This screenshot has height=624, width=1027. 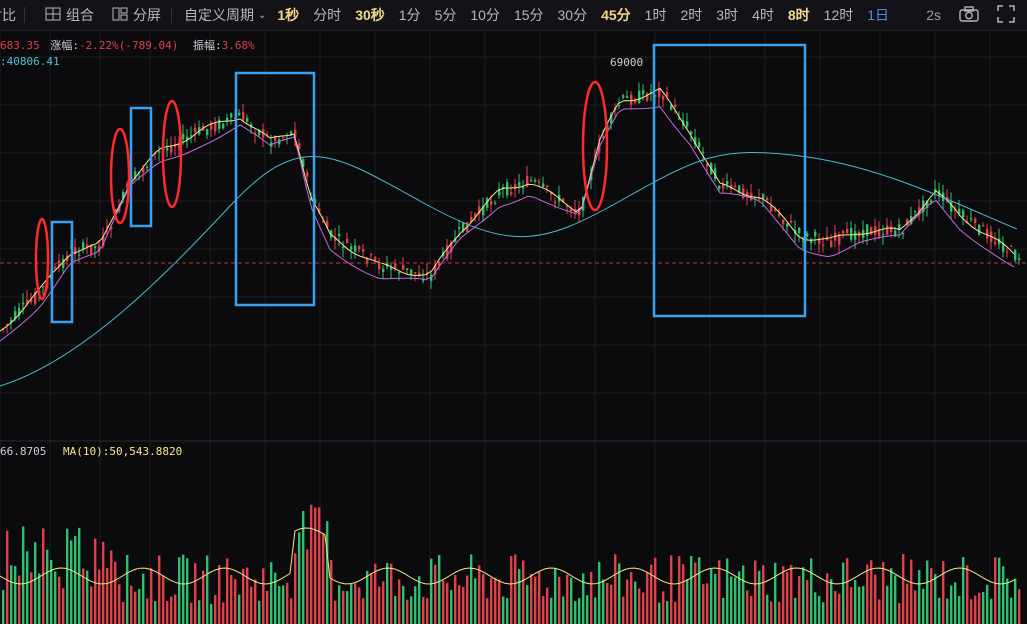 What do you see at coordinates (729, 180) in the screenshot?
I see `annotation-box` at bounding box center [729, 180].